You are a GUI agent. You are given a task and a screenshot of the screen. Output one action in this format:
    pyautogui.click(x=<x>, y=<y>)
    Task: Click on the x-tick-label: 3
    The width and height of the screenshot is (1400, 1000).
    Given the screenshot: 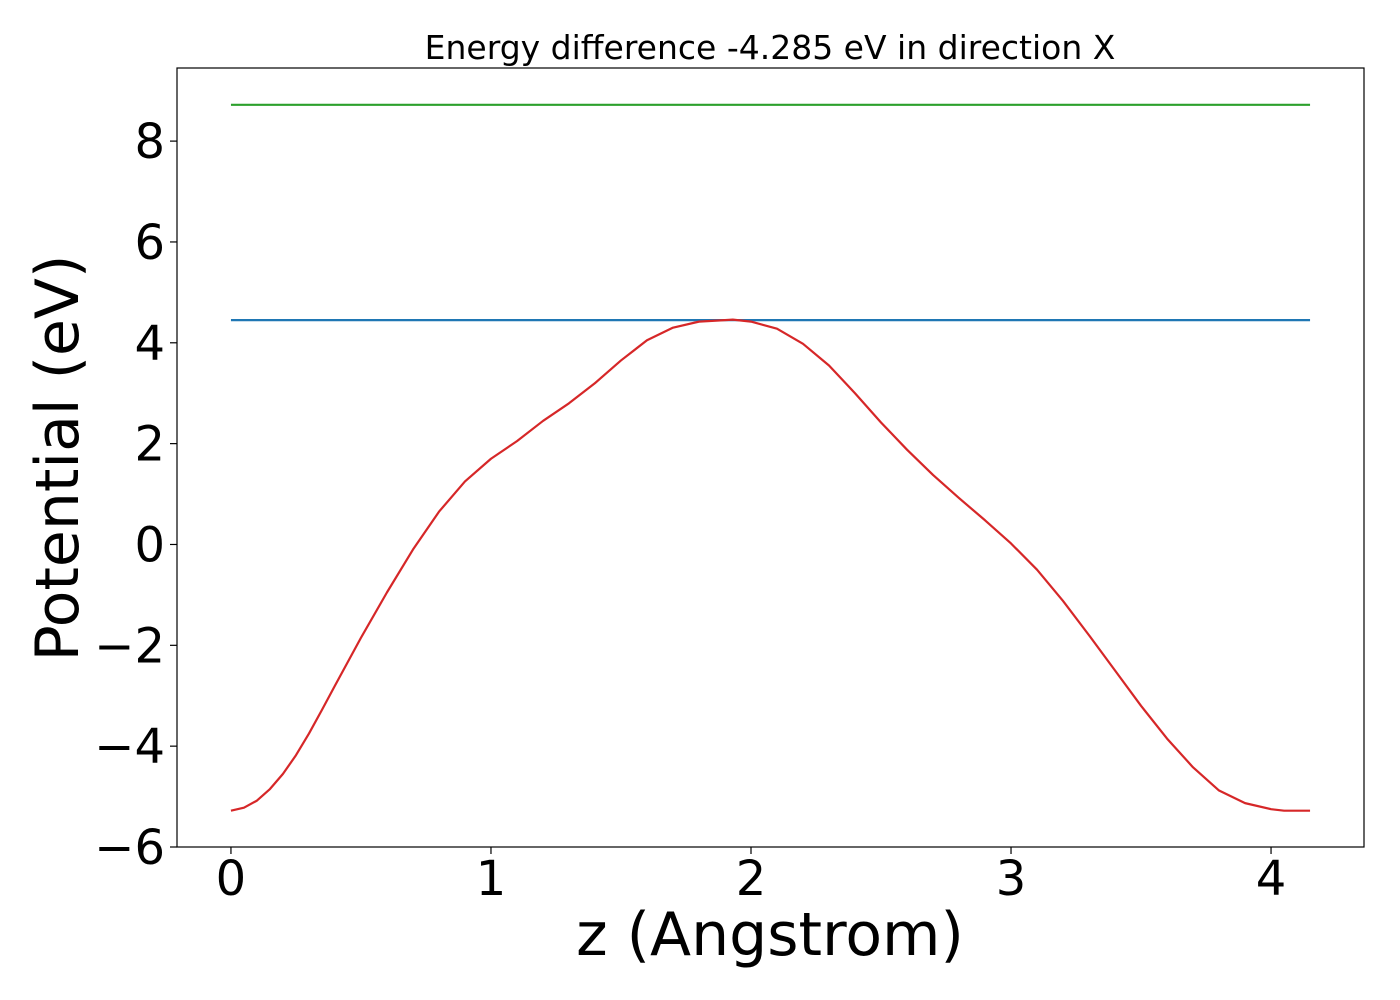 What is the action you would take?
    pyautogui.click(x=1011, y=879)
    